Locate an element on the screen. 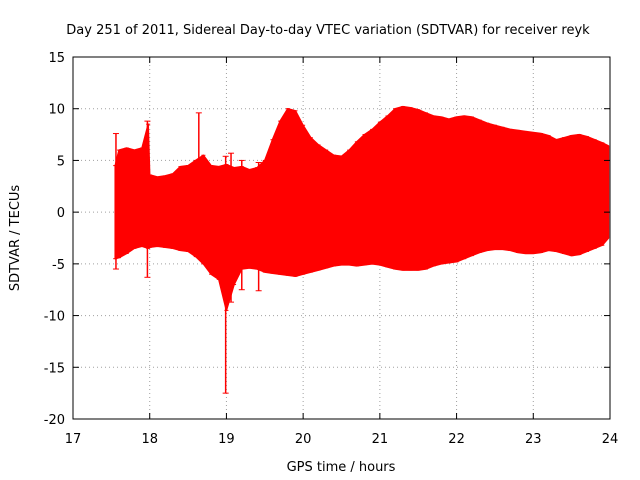  y-tick-label: 0 is located at coordinates (61, 213).